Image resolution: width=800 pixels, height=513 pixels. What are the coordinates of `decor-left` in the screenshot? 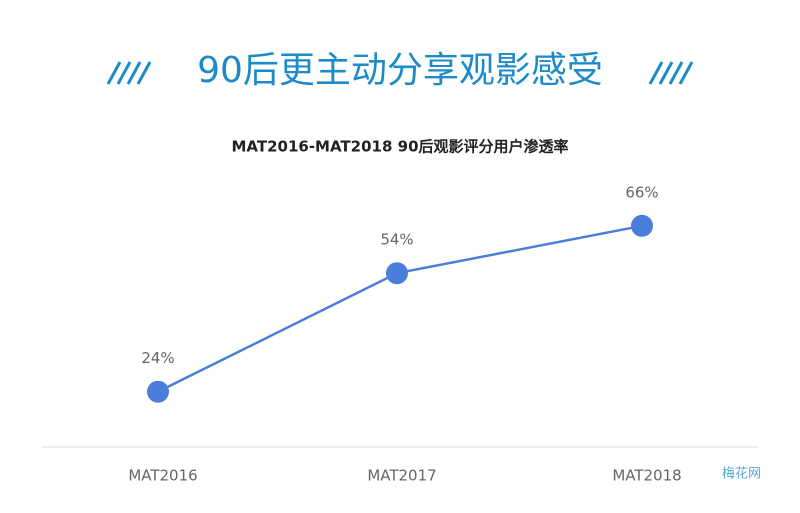 It's located at (129, 73).